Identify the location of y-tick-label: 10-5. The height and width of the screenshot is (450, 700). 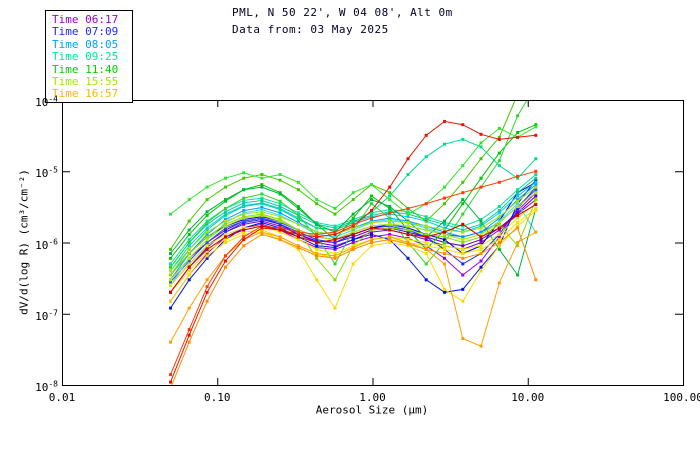
(46, 173).